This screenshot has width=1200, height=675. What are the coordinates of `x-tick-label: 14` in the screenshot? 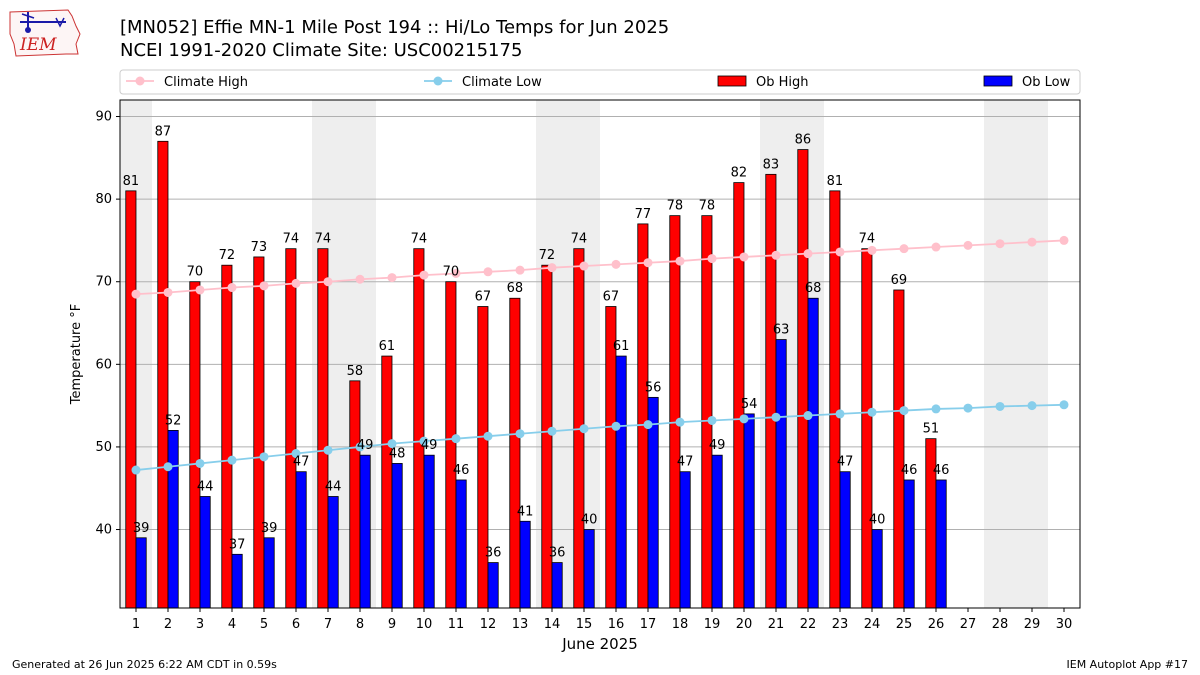 It's located at (552, 624).